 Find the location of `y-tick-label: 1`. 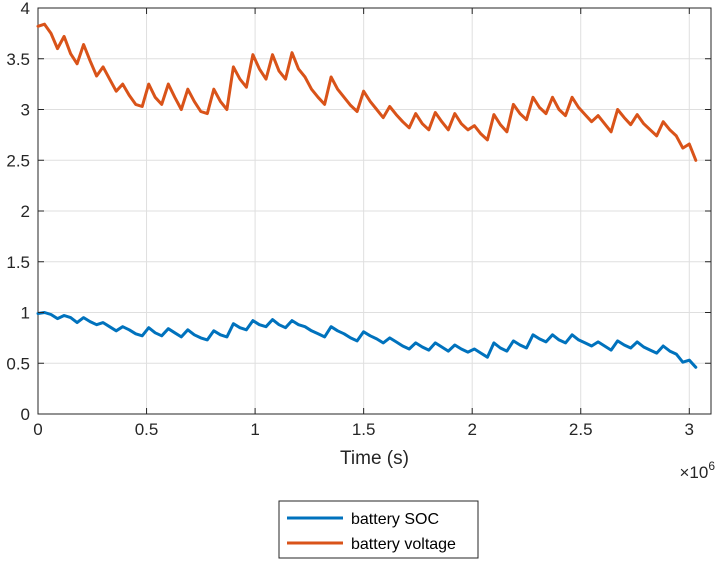

y-tick-label: 1 is located at coordinates (25, 313).